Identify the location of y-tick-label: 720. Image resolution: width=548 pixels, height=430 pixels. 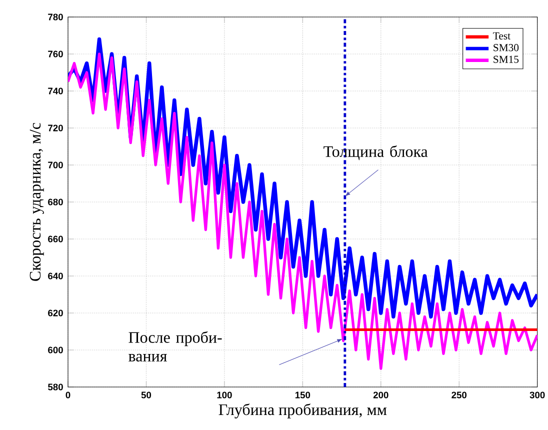
(55, 128).